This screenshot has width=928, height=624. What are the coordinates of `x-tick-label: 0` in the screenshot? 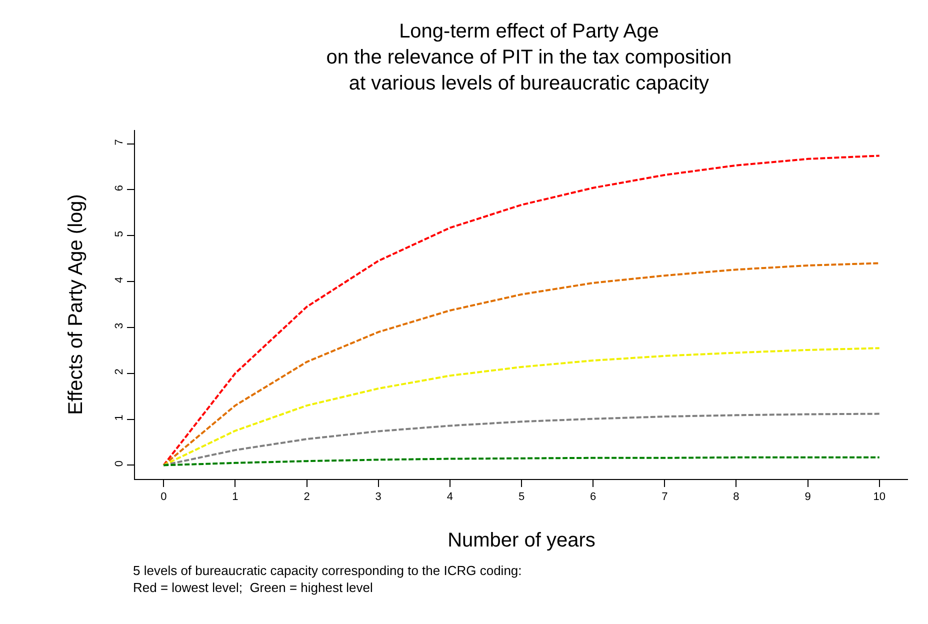 It's located at (163, 497).